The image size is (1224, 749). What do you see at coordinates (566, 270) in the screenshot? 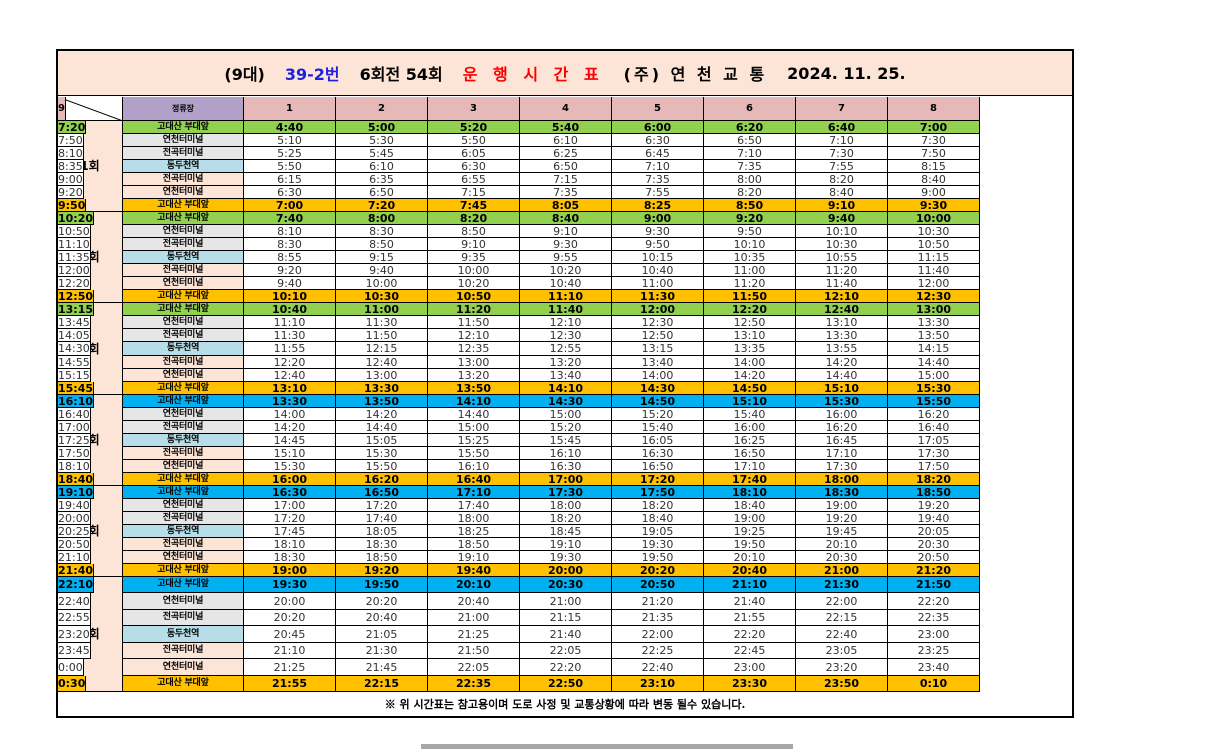
I see `time-cell: 10:20` at bounding box center [566, 270].